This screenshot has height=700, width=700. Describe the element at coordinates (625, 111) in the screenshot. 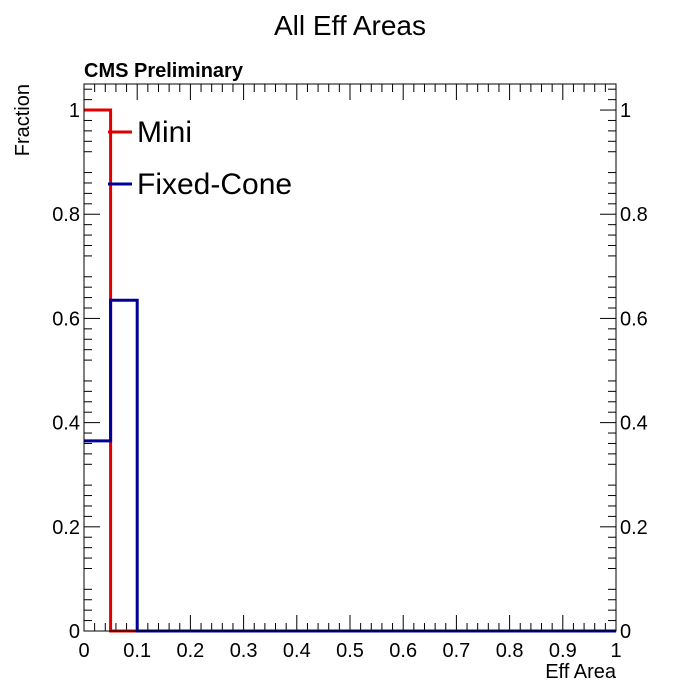

I see `y-tick-label-right: 1` at that location.